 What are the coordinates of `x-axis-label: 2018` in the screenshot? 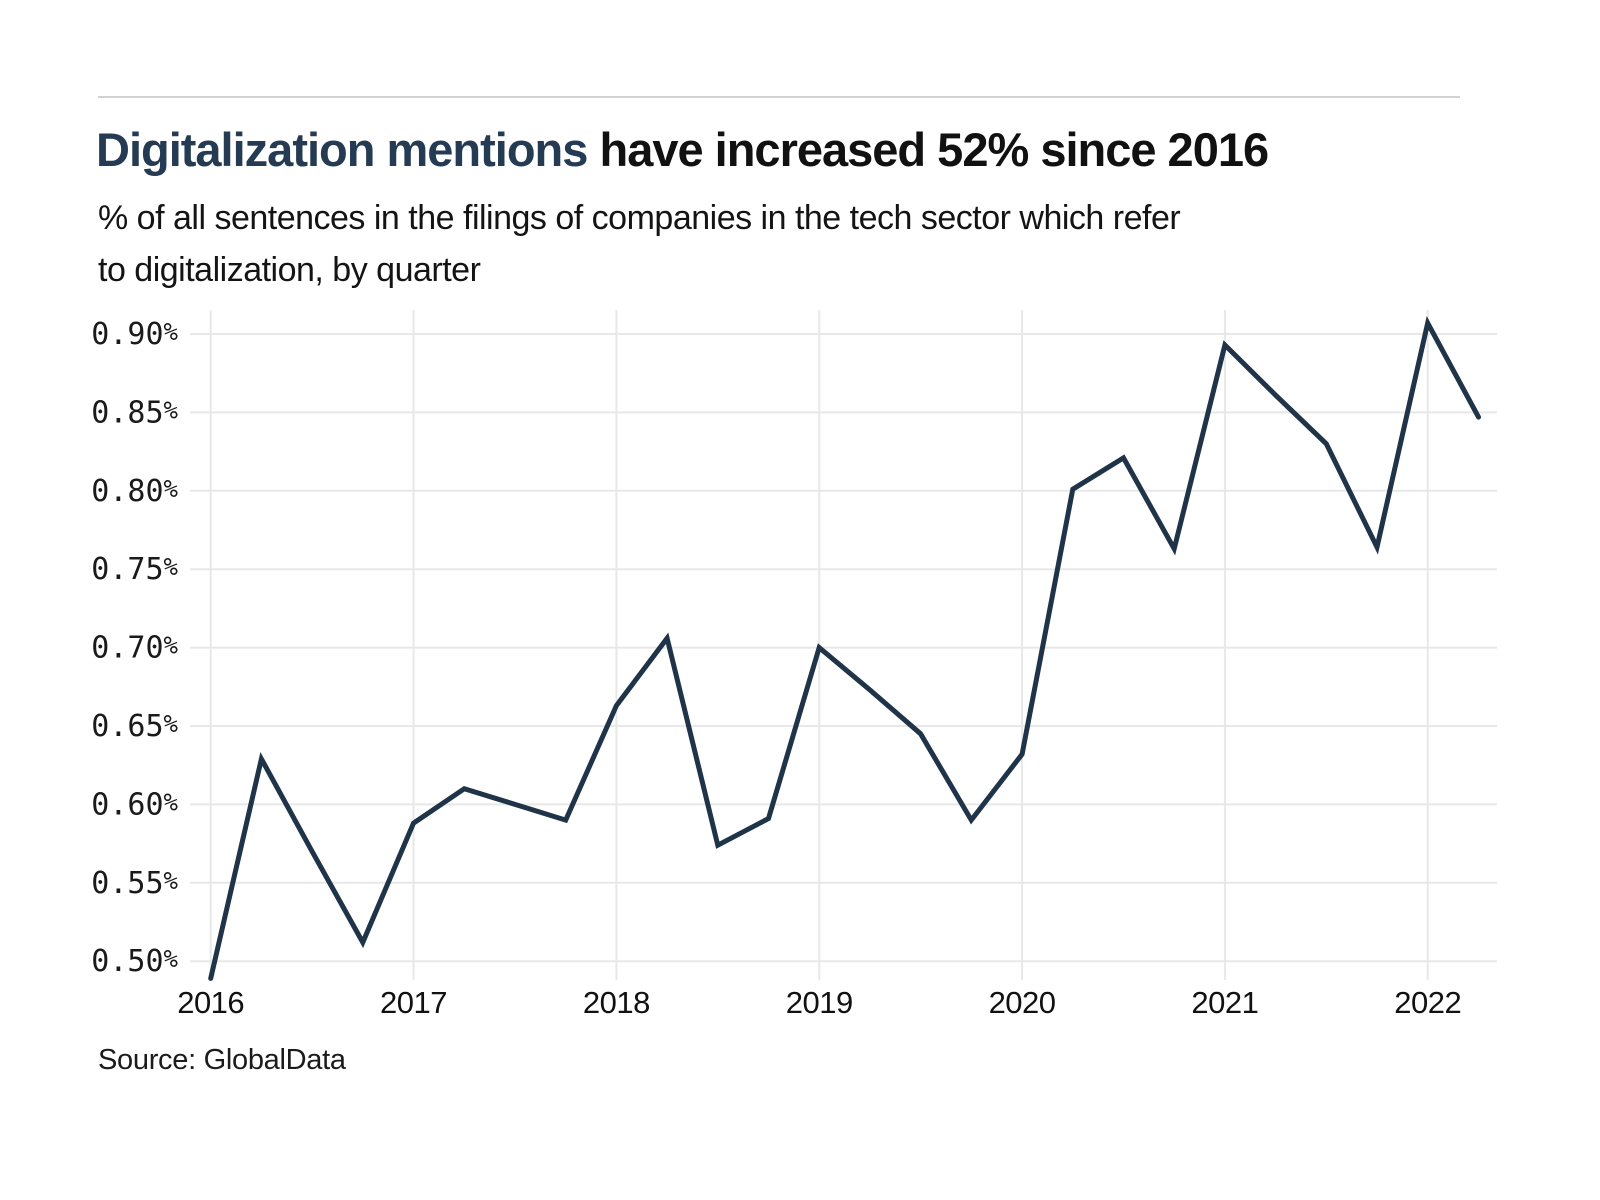 It's located at (616, 1002).